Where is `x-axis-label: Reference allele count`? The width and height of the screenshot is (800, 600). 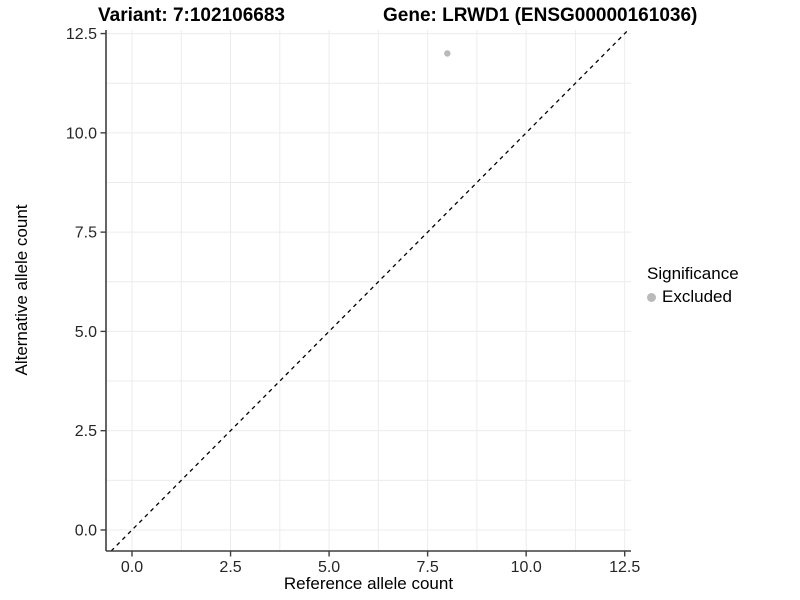
x-axis-label: Reference allele count is located at coordinates (368, 583).